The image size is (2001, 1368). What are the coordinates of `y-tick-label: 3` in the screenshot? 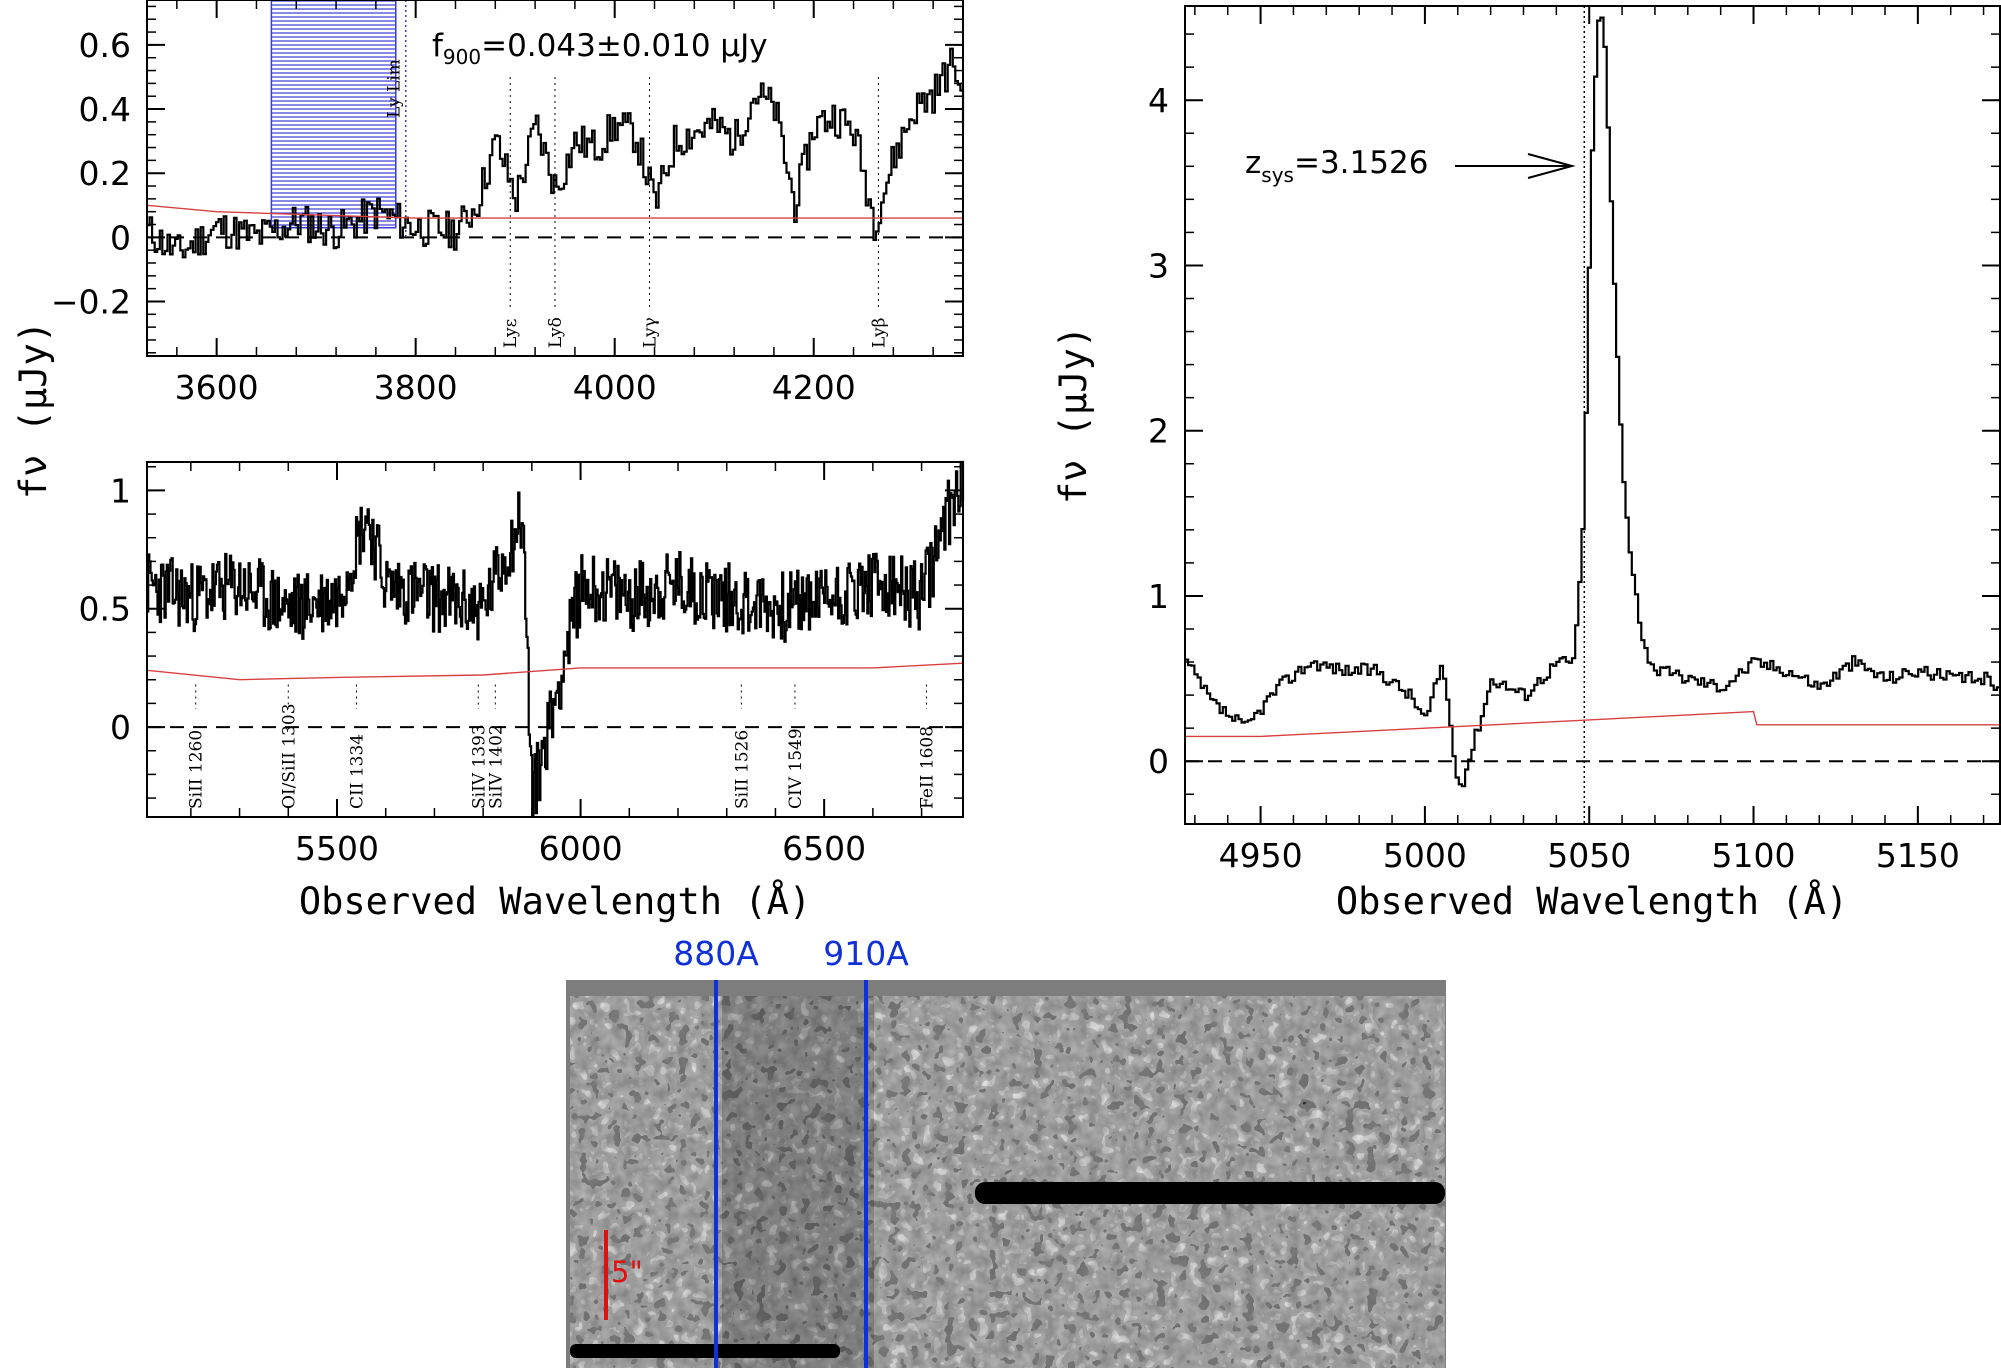 It's located at (1158, 265).